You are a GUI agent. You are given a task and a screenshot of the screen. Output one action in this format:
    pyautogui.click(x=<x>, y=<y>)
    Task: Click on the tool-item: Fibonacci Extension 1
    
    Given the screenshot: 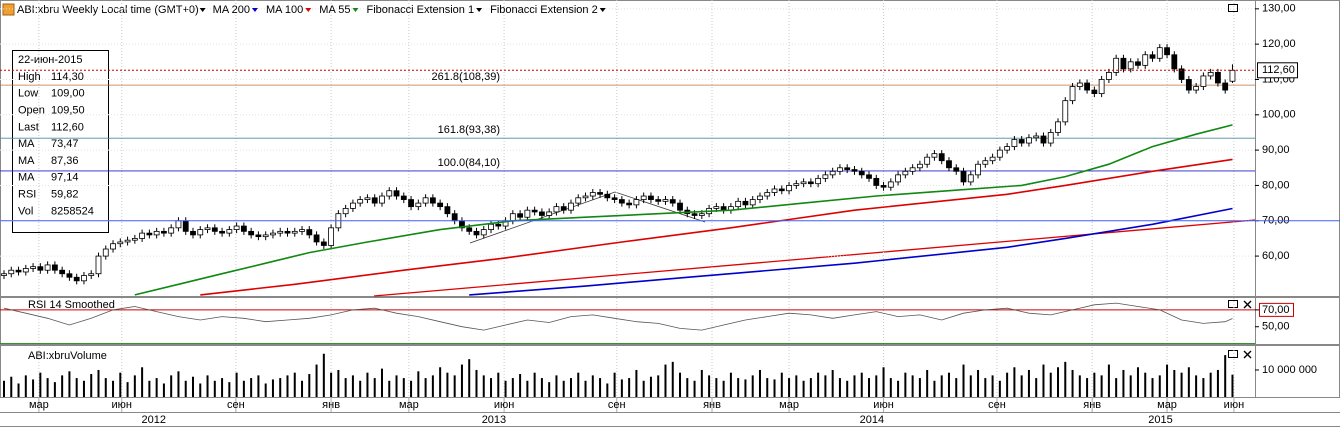 What is the action you would take?
    pyautogui.click(x=420, y=10)
    